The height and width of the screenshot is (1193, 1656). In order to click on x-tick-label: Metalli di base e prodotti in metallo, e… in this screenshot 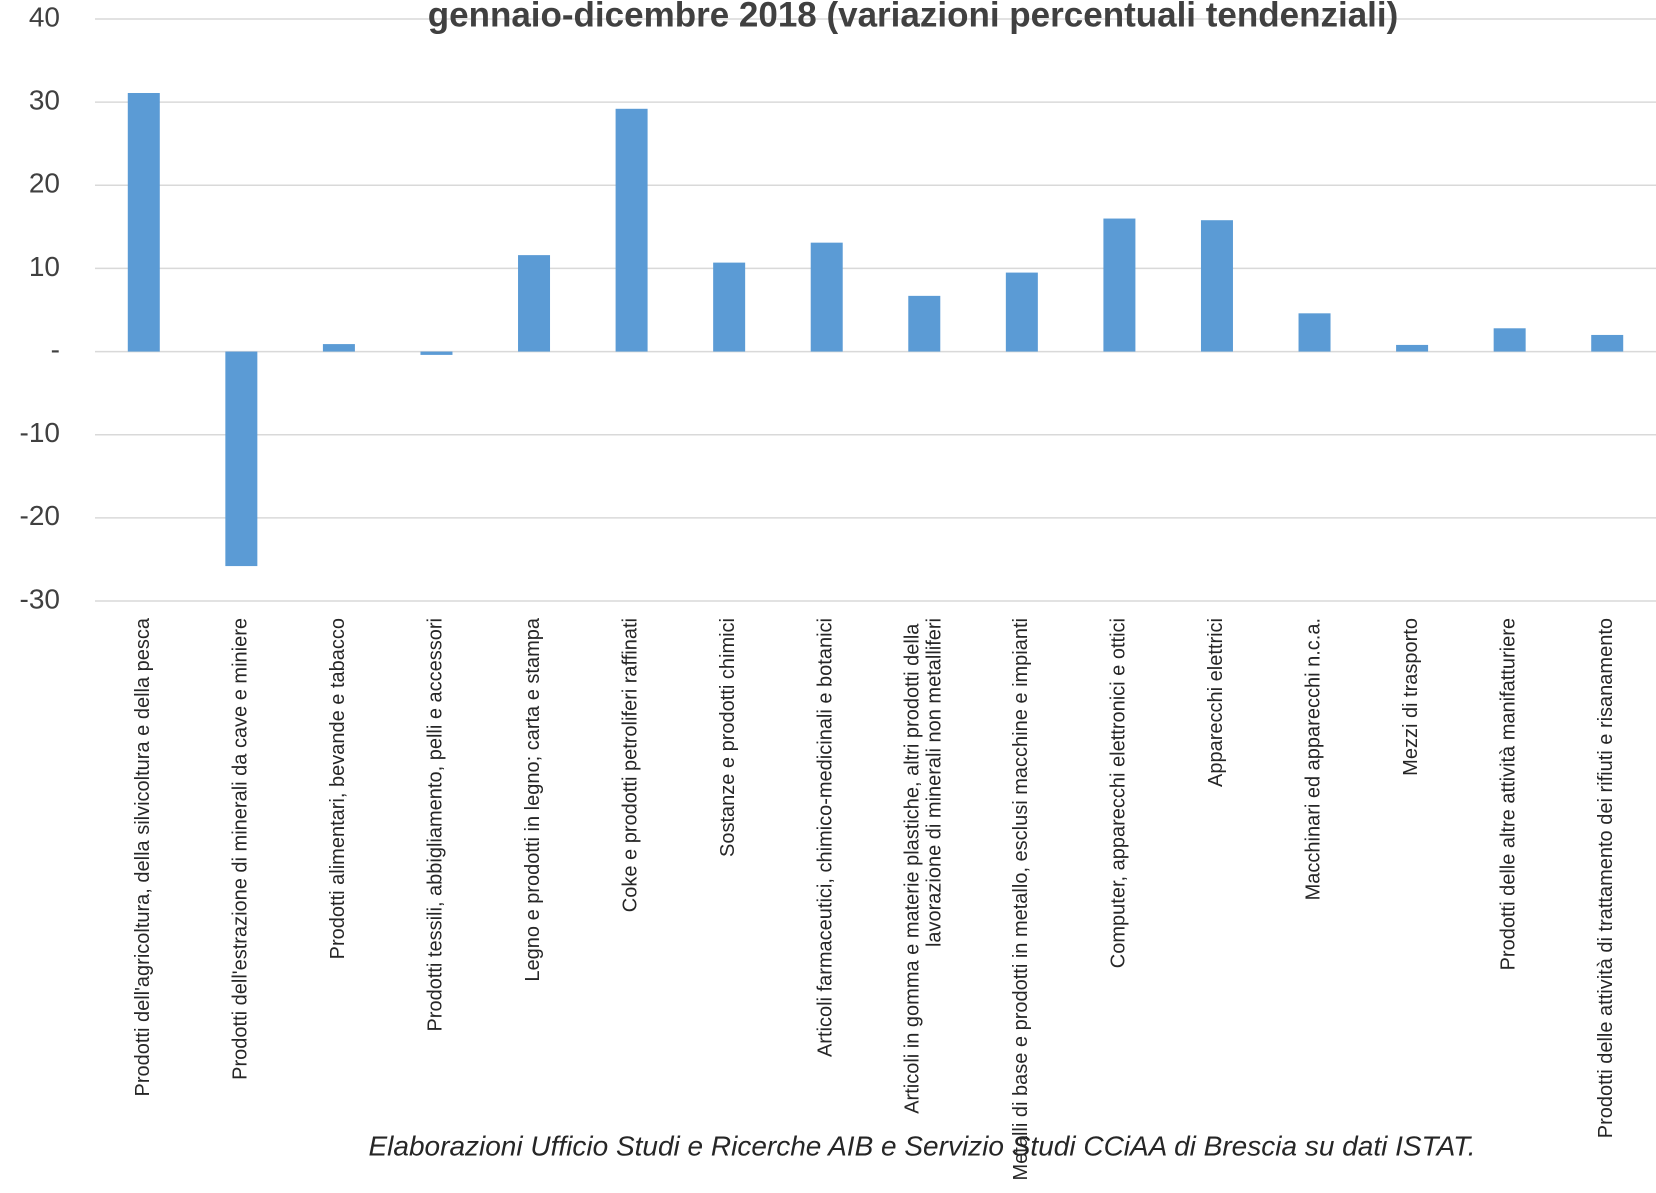, I will do `click(1021, 899)`.